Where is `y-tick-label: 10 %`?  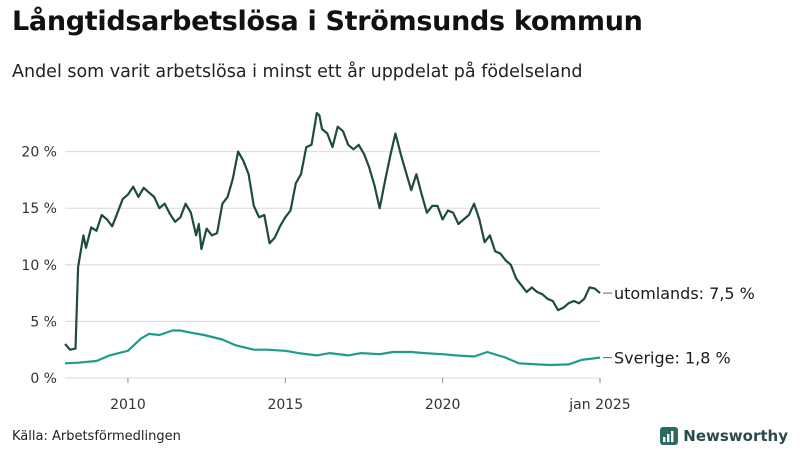 y-tick-label: 10 % is located at coordinates (39, 266).